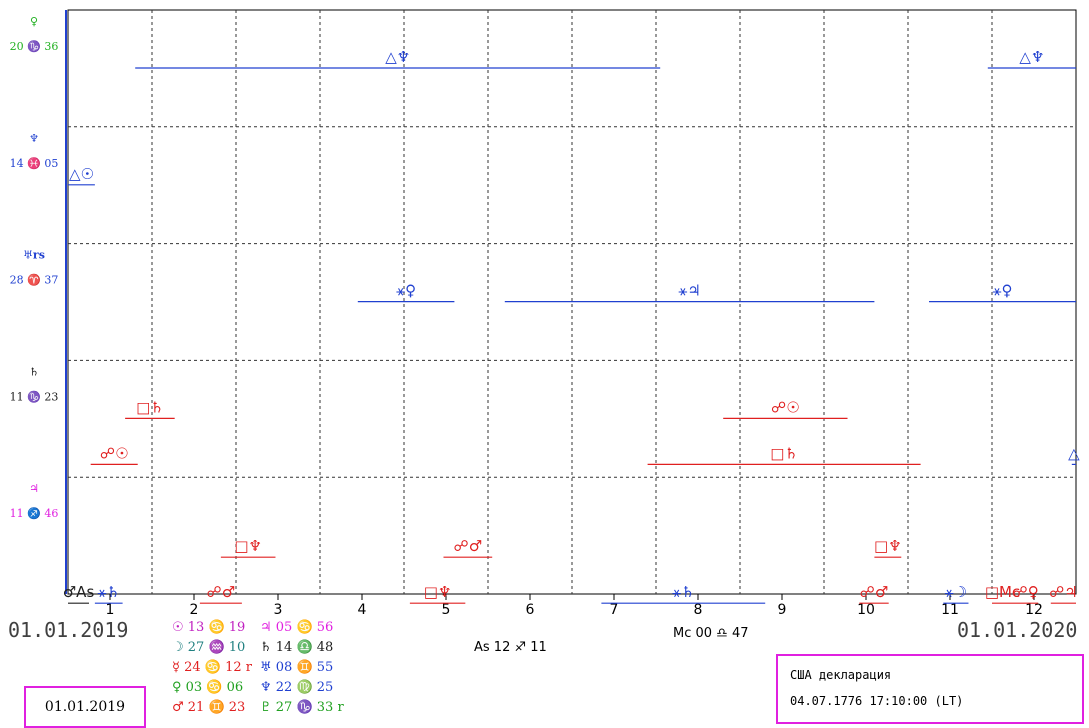 This screenshot has height=728, width=1089. What do you see at coordinates (34, 138) in the screenshot?
I see `row-planet-symbol: ♆` at bounding box center [34, 138].